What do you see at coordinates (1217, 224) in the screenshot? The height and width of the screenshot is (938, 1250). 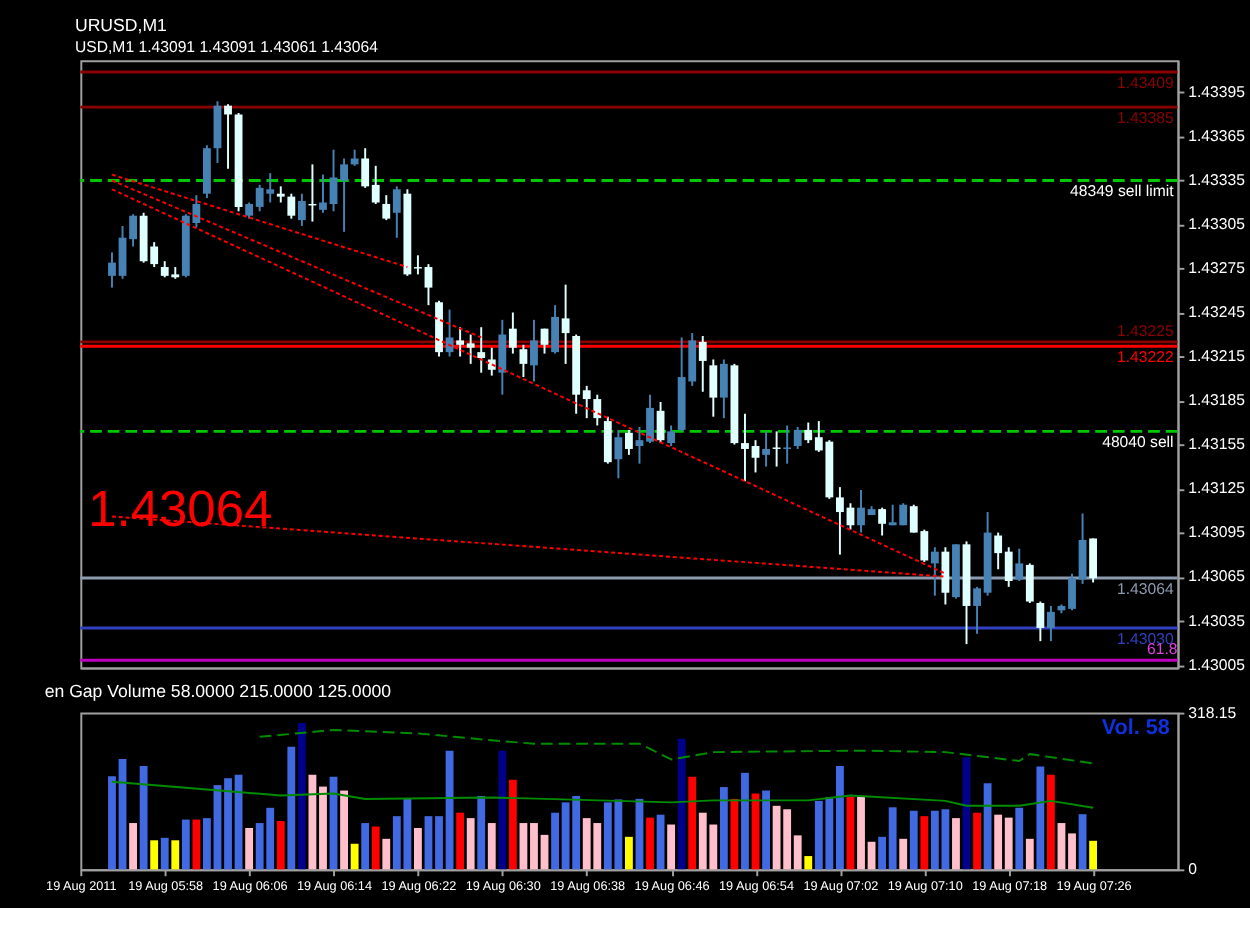 I see `y-tick-label: 1.43305` at bounding box center [1217, 224].